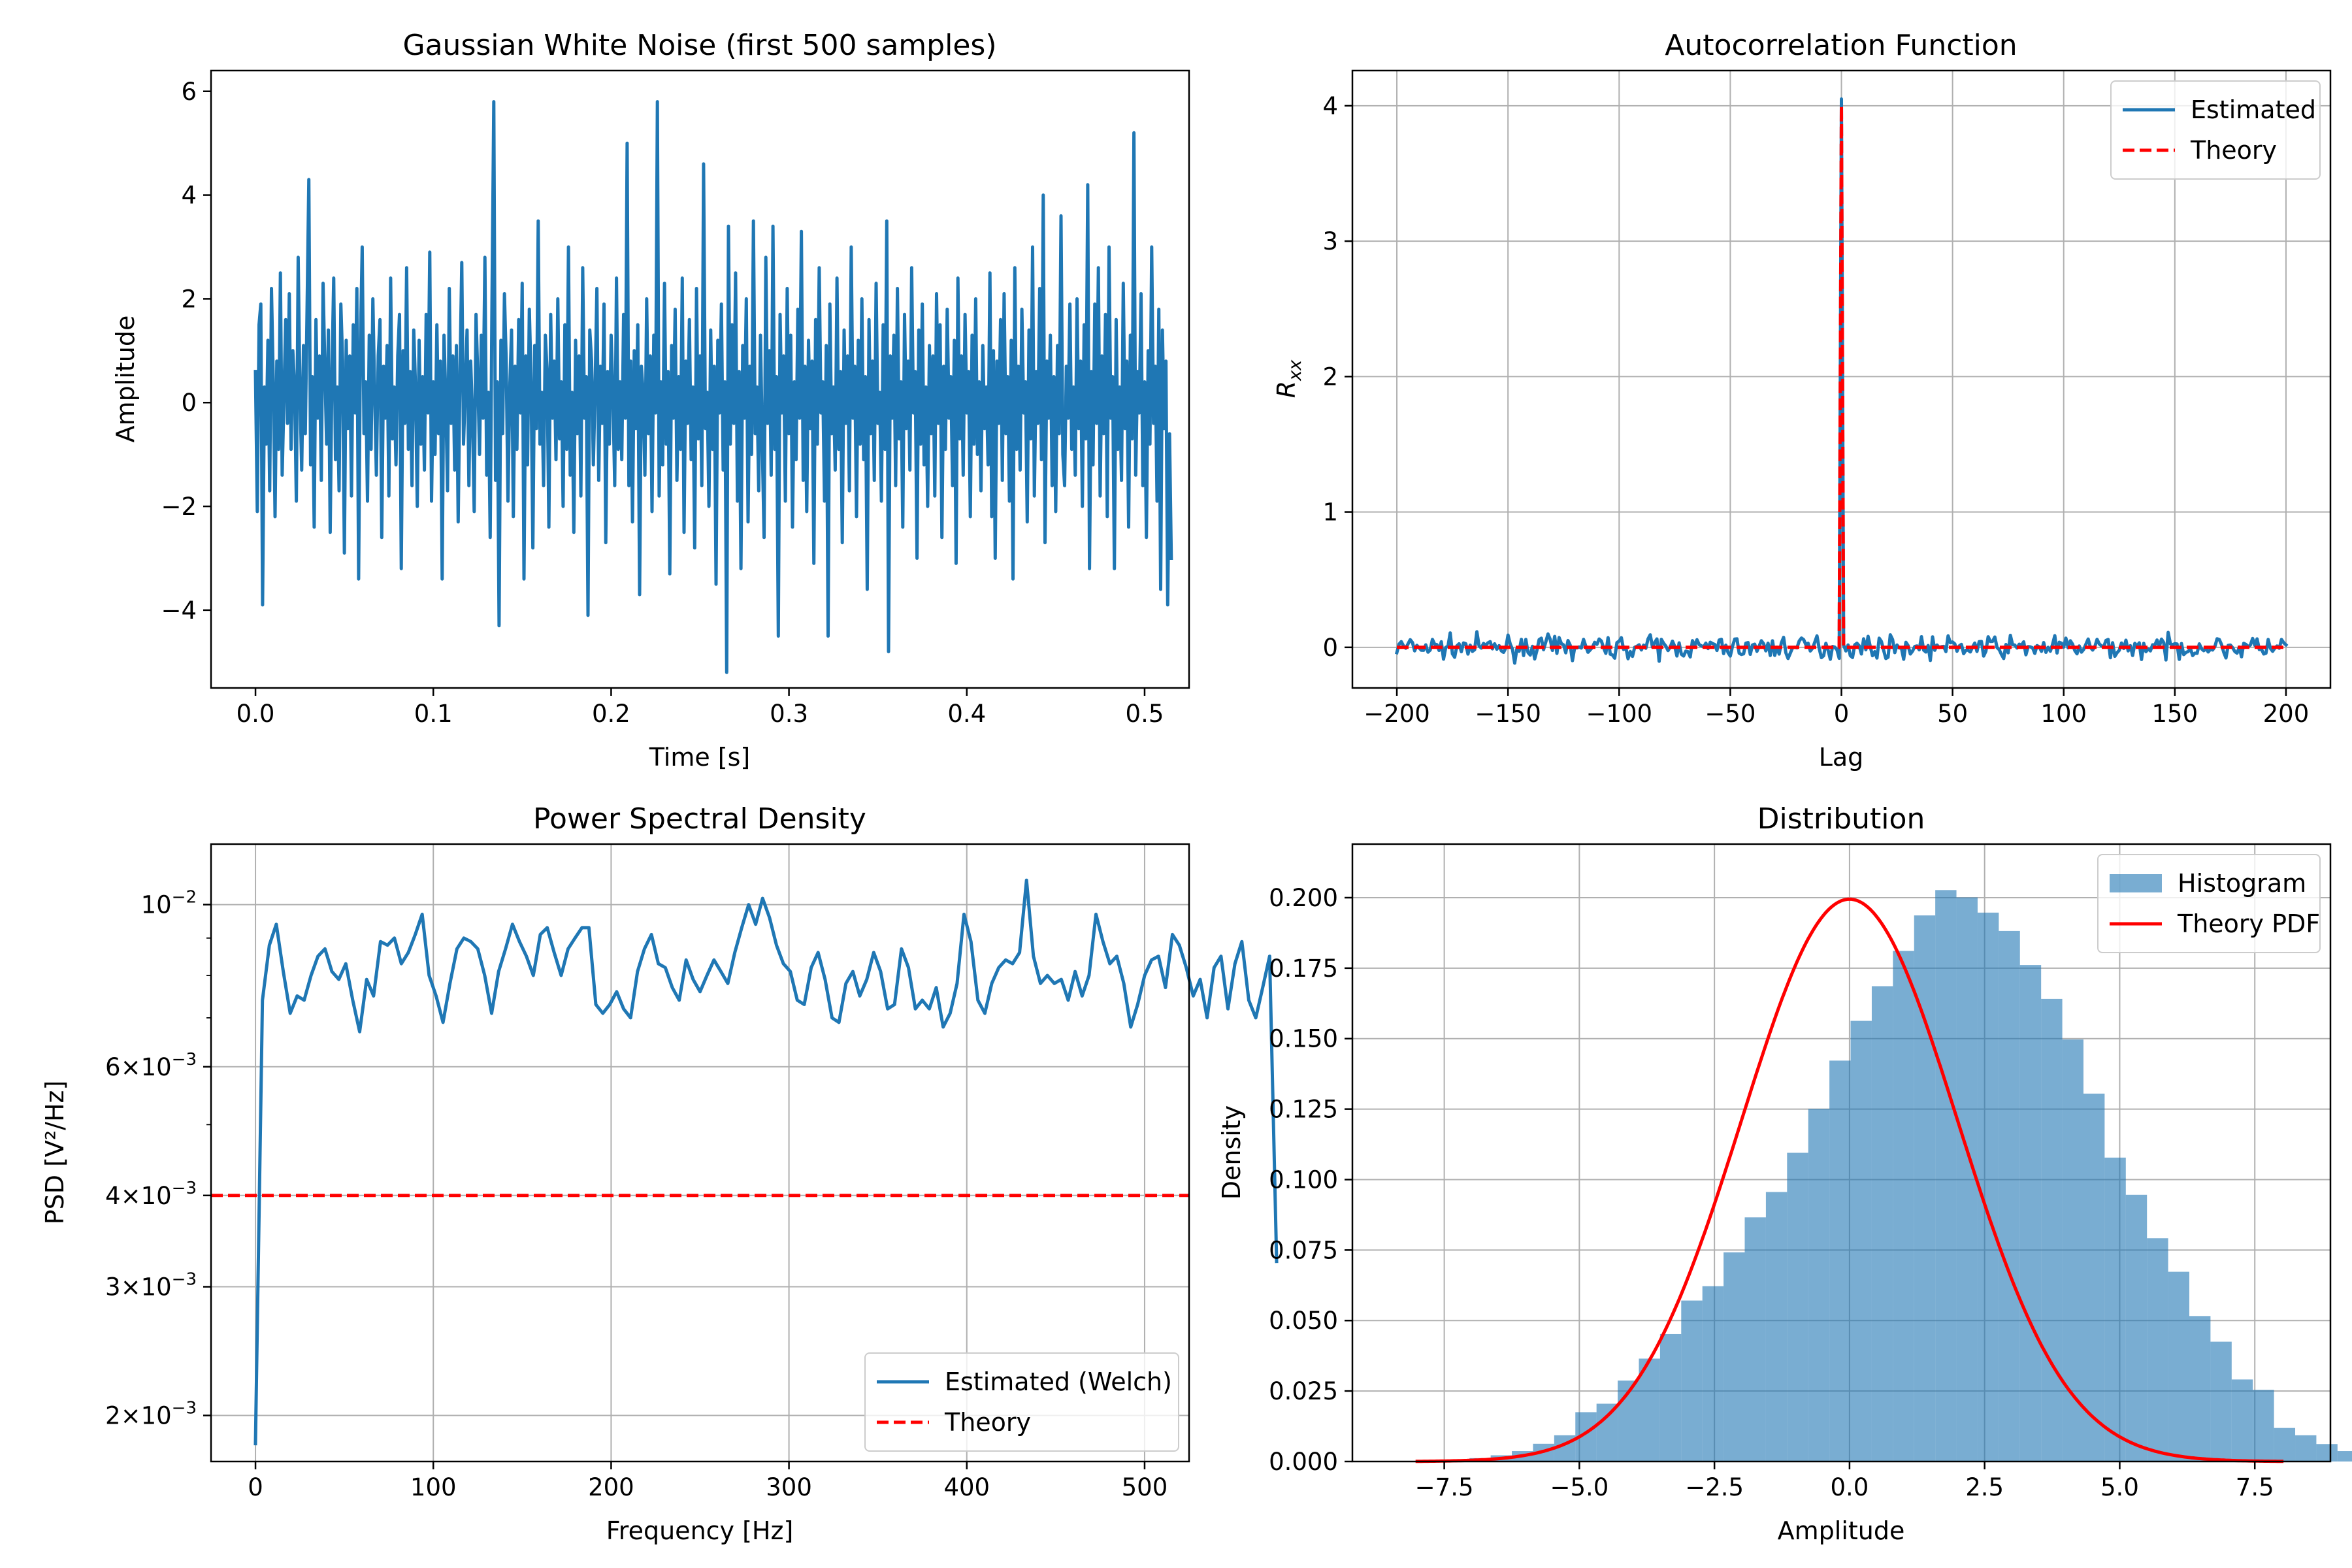 This screenshot has width=2352, height=1568. Describe the element at coordinates (138, 1287) in the screenshot. I see `psd-ytick-mantissa: 3×10` at that location.